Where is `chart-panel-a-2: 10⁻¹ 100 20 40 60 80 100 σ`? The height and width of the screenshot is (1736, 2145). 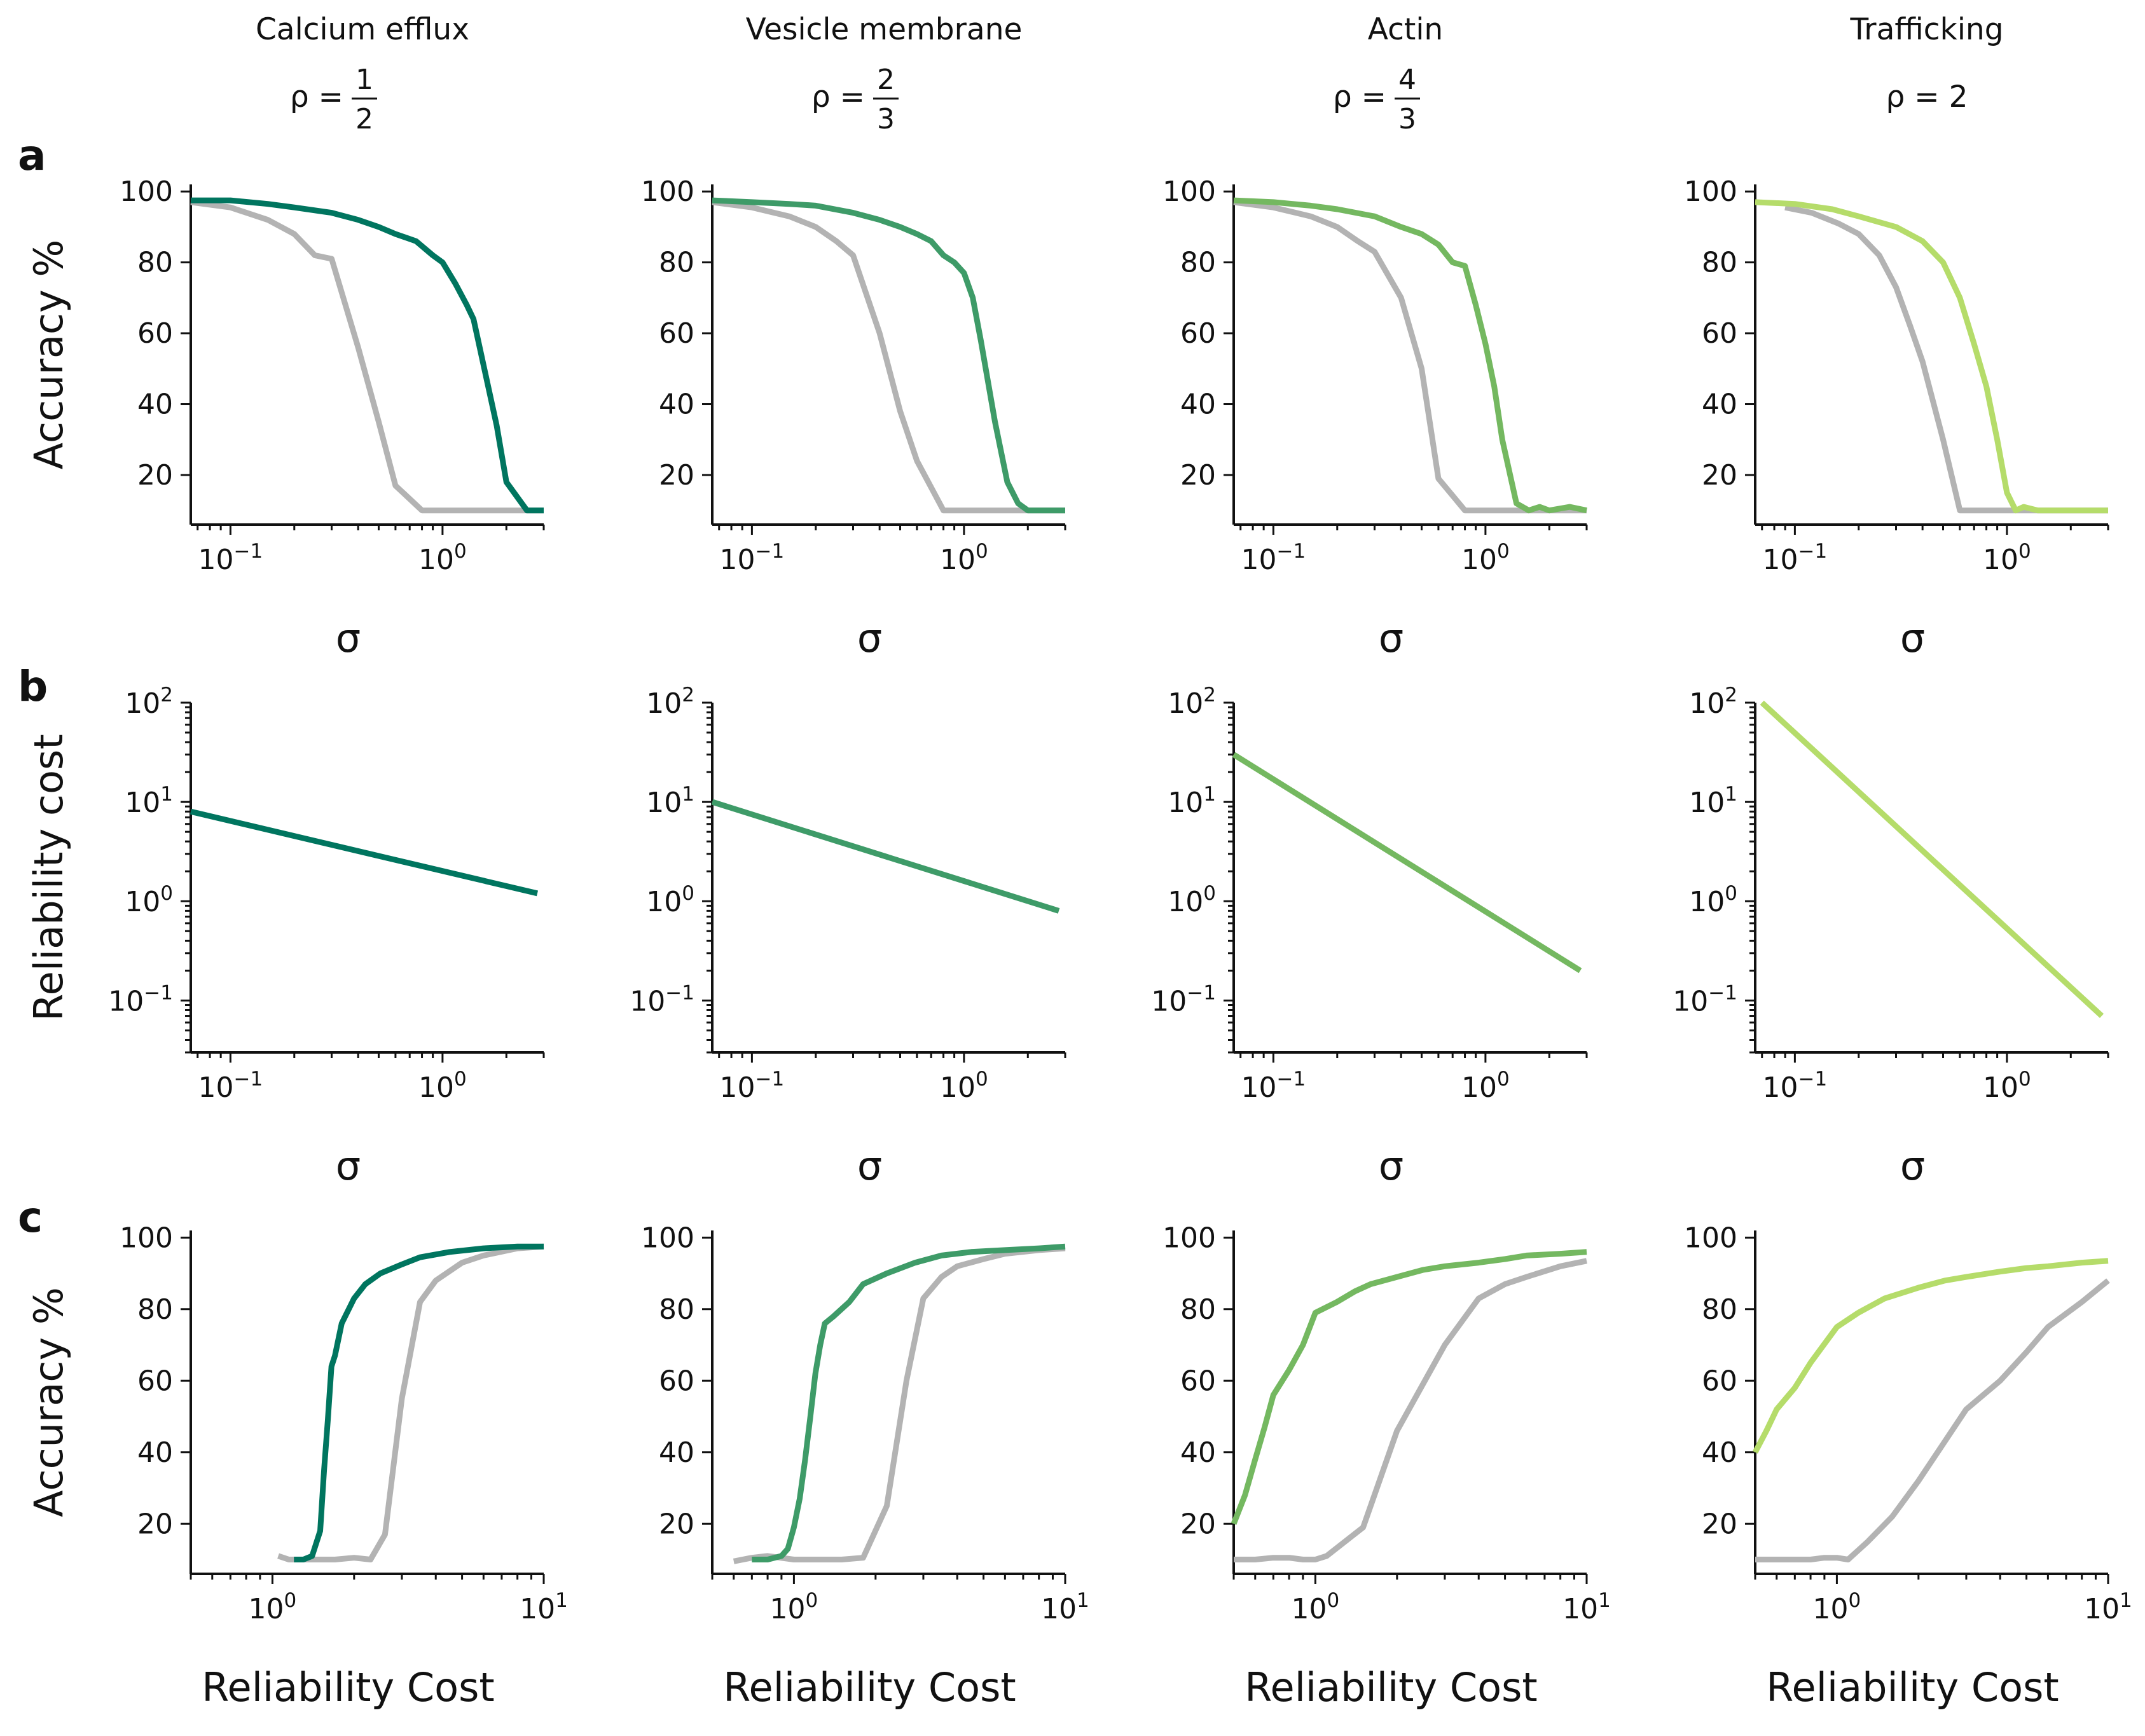
chart-panel-a-2: 10⁻¹ 100 20 40 60 80 100 σ is located at coordinates (853, 418).